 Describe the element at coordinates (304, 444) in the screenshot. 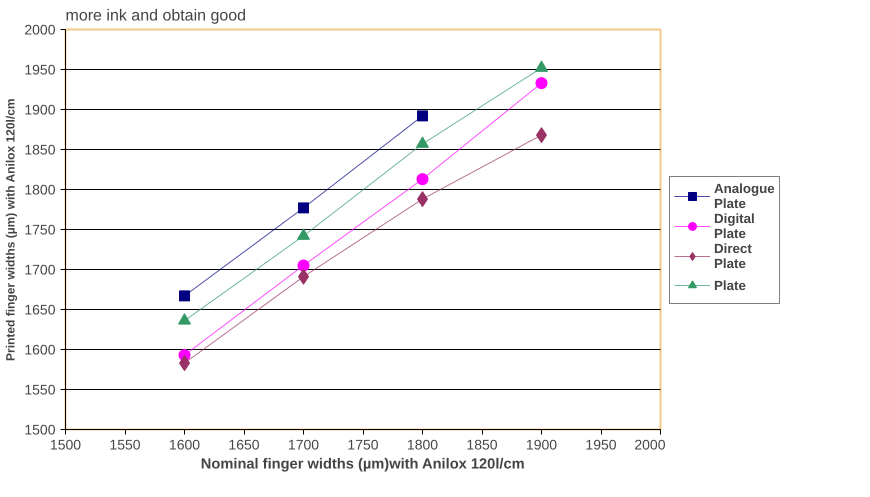

I see `x-tick-label: 1700` at that location.